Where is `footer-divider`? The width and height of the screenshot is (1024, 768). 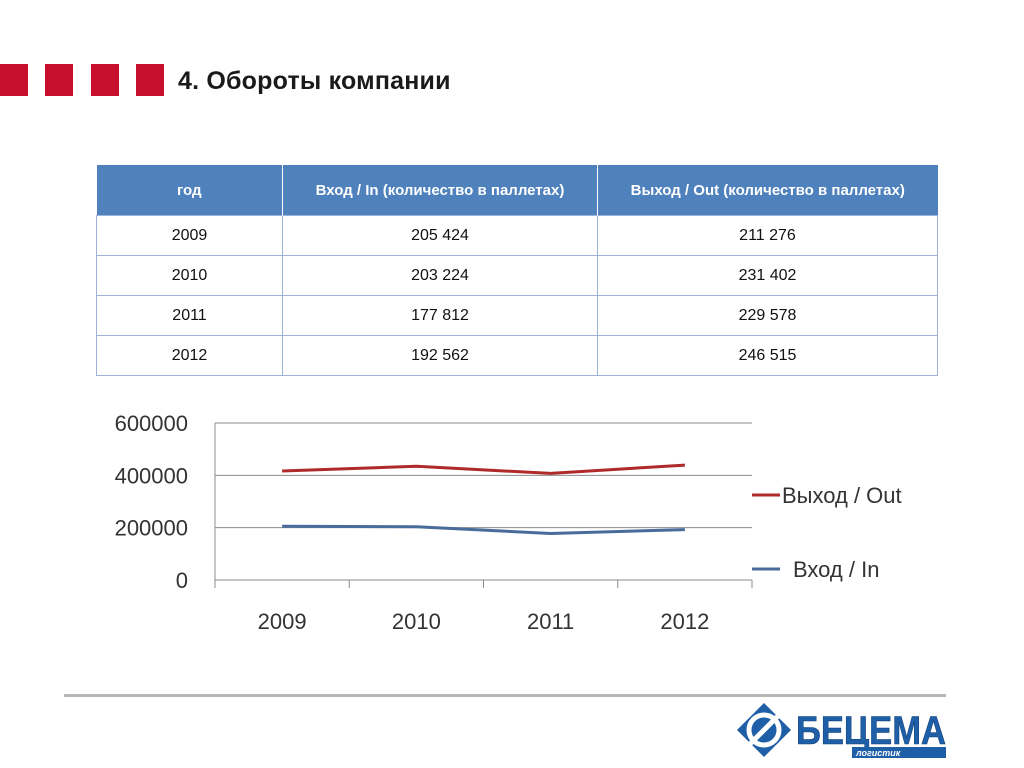
footer-divider is located at coordinates (505, 695).